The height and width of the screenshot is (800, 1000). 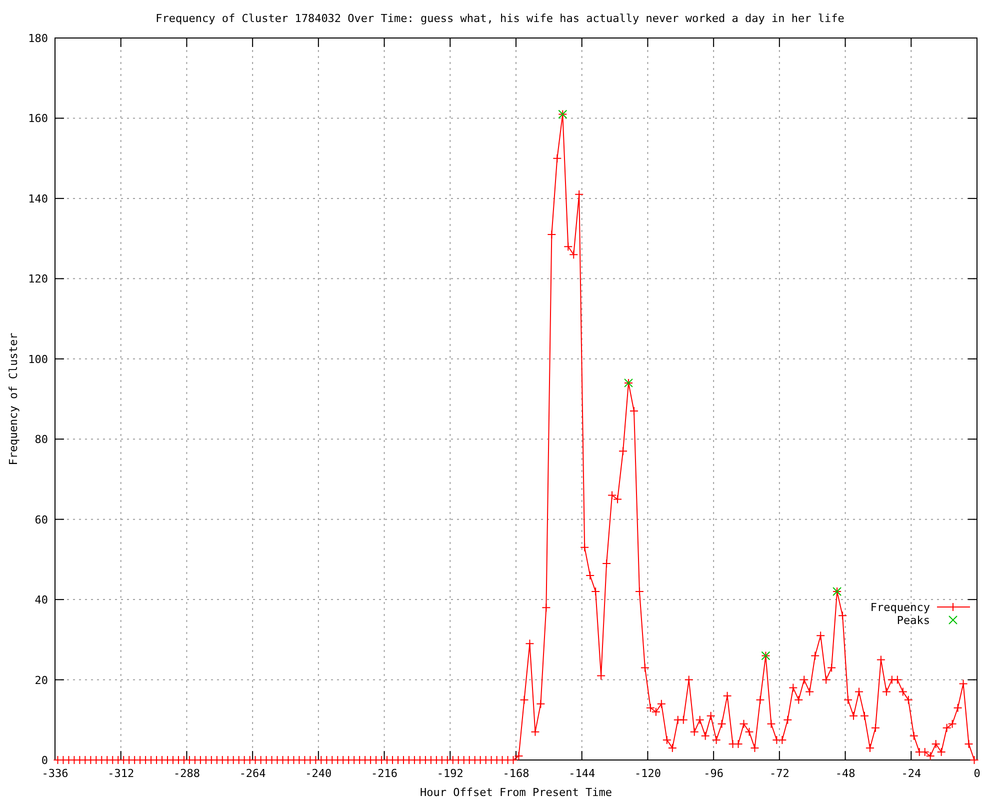 What do you see at coordinates (38, 119) in the screenshot?
I see `y-tick-label: 160` at bounding box center [38, 119].